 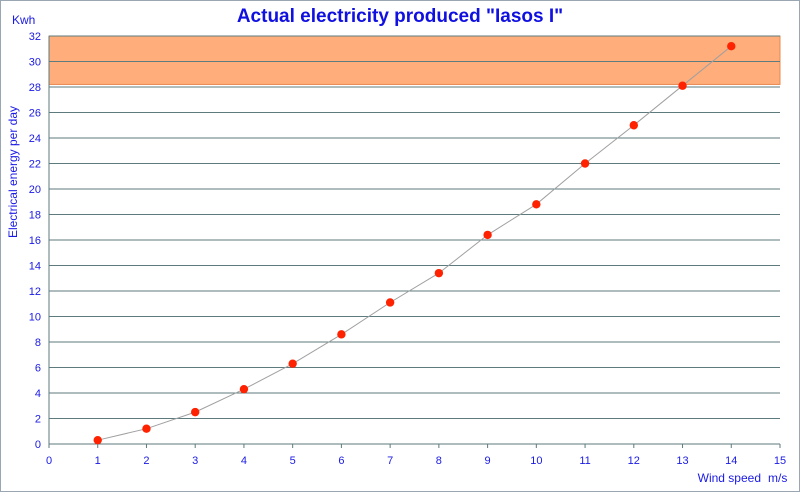 I want to click on y-tick-label: 20, so click(x=35, y=190).